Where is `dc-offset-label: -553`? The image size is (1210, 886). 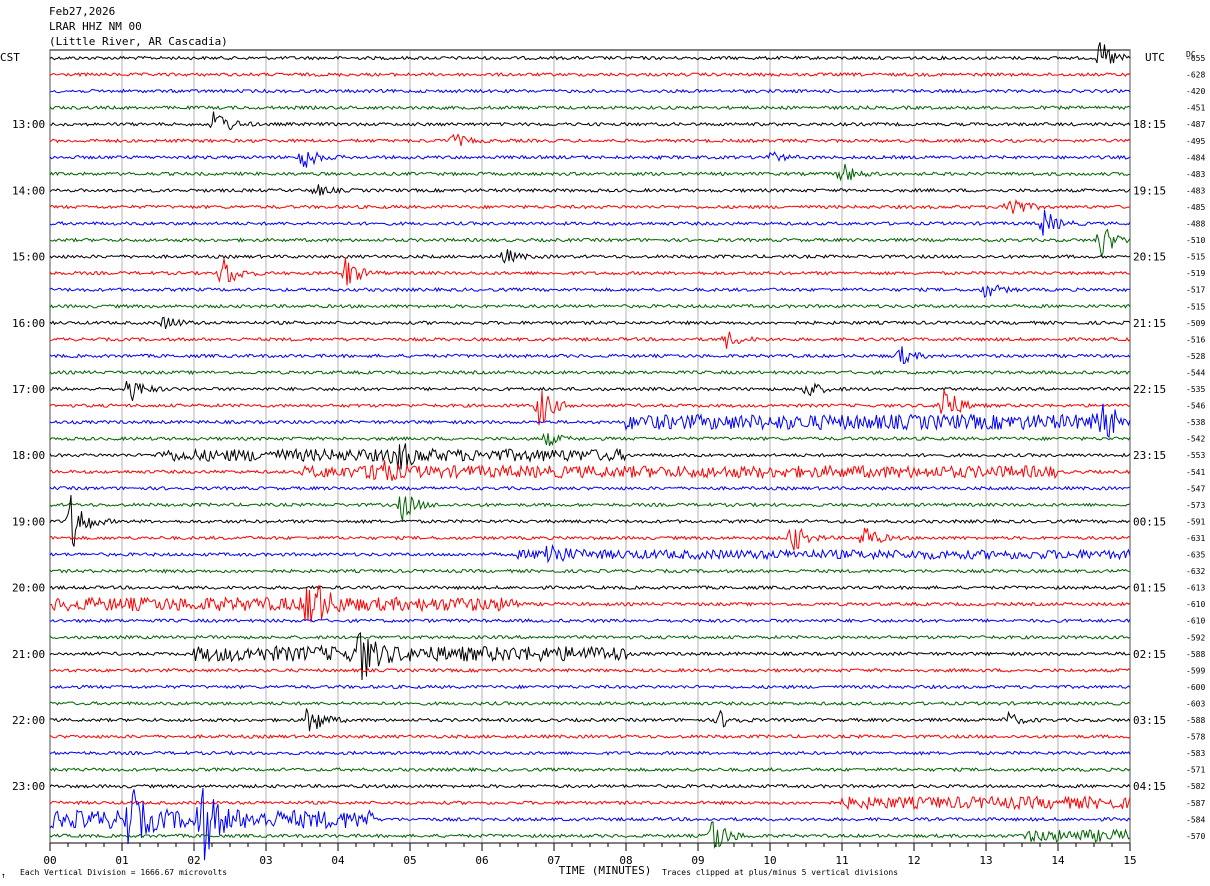 dc-offset-label: -553 is located at coordinates (1195, 455).